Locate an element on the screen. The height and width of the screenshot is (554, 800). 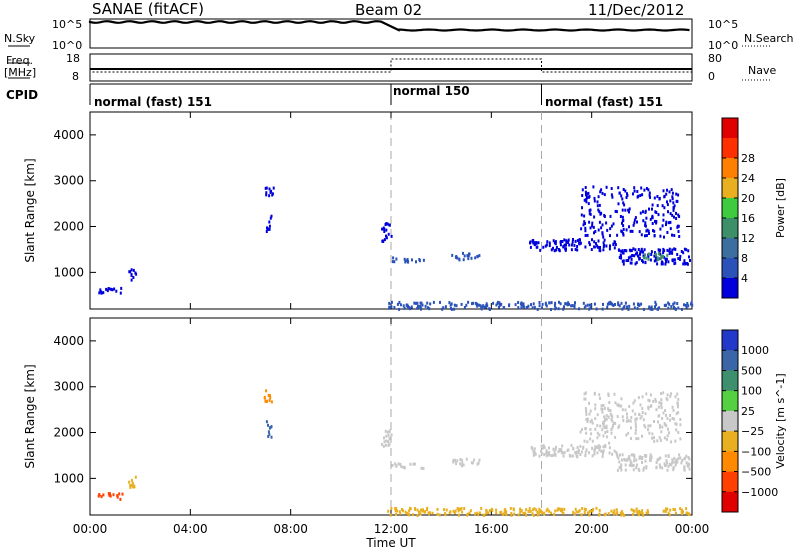
colorbar-frame is located at coordinates (730, 208).